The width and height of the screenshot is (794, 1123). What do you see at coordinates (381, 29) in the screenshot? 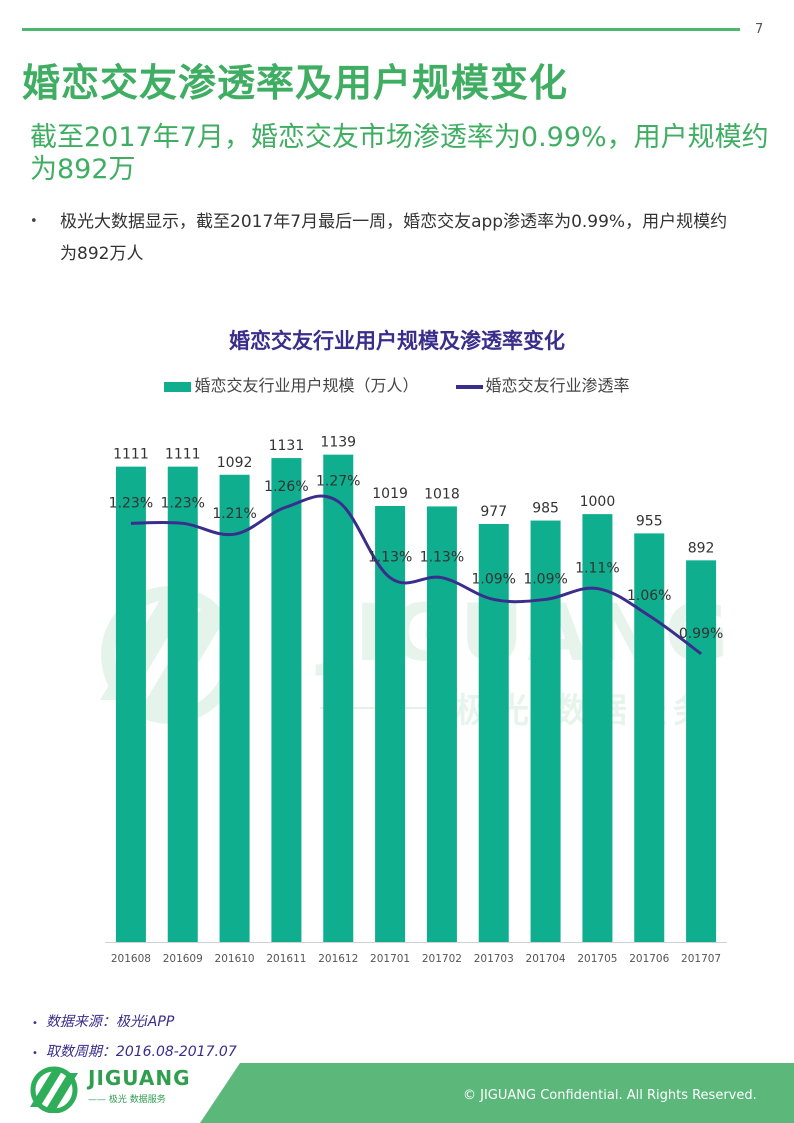
I see `top-rule` at bounding box center [381, 29].